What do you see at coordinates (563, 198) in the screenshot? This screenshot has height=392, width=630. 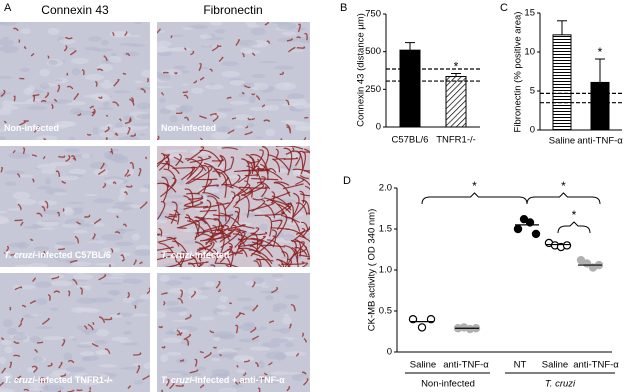 I see `comparison-bracket` at bounding box center [563, 198].